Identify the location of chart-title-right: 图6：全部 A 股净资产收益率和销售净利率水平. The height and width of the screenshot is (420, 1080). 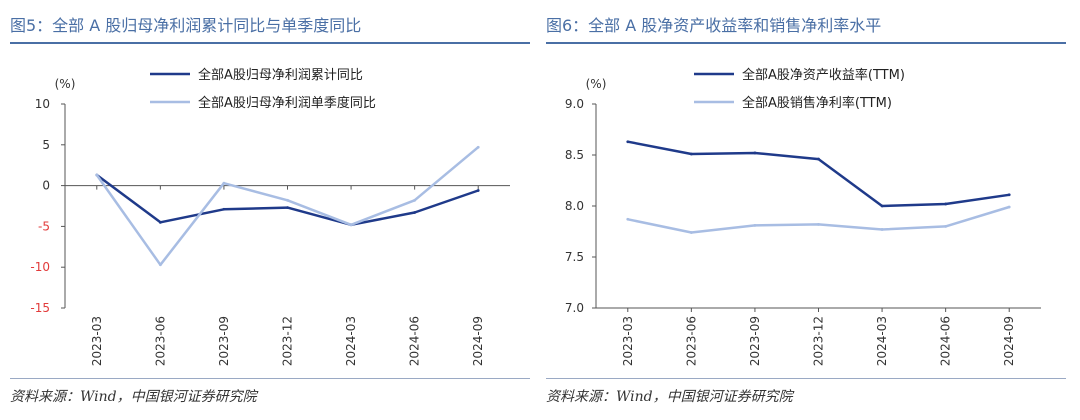
(714, 25).